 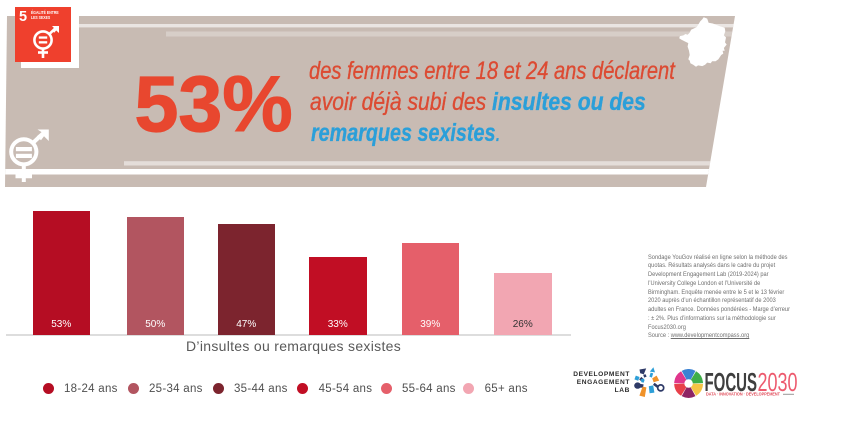 I want to click on svg-text:DATA · INNOVATION · DÉVELOPPEM: DATA · INNOVATION · DÉVELOPPEMENT, so click(x=743, y=394).